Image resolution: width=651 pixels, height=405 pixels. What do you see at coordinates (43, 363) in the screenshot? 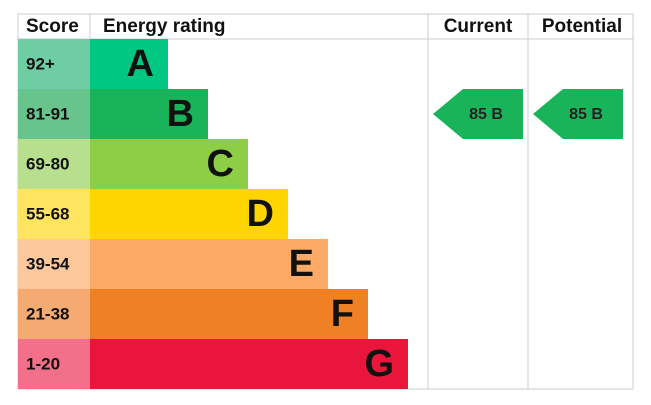
I see `score-label: 1-20` at bounding box center [43, 363].